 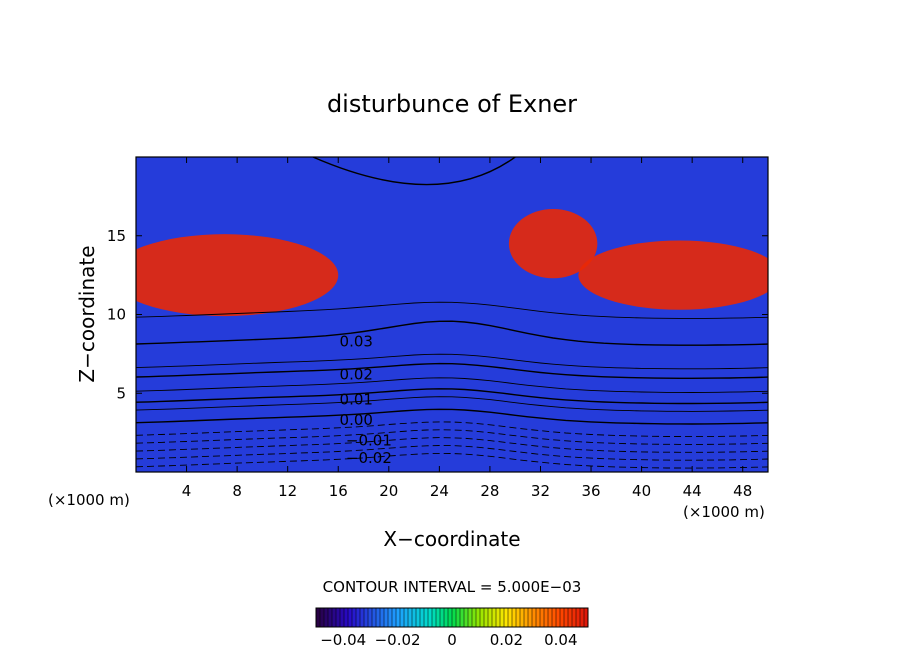 I want to click on colorbar, so click(x=452, y=617).